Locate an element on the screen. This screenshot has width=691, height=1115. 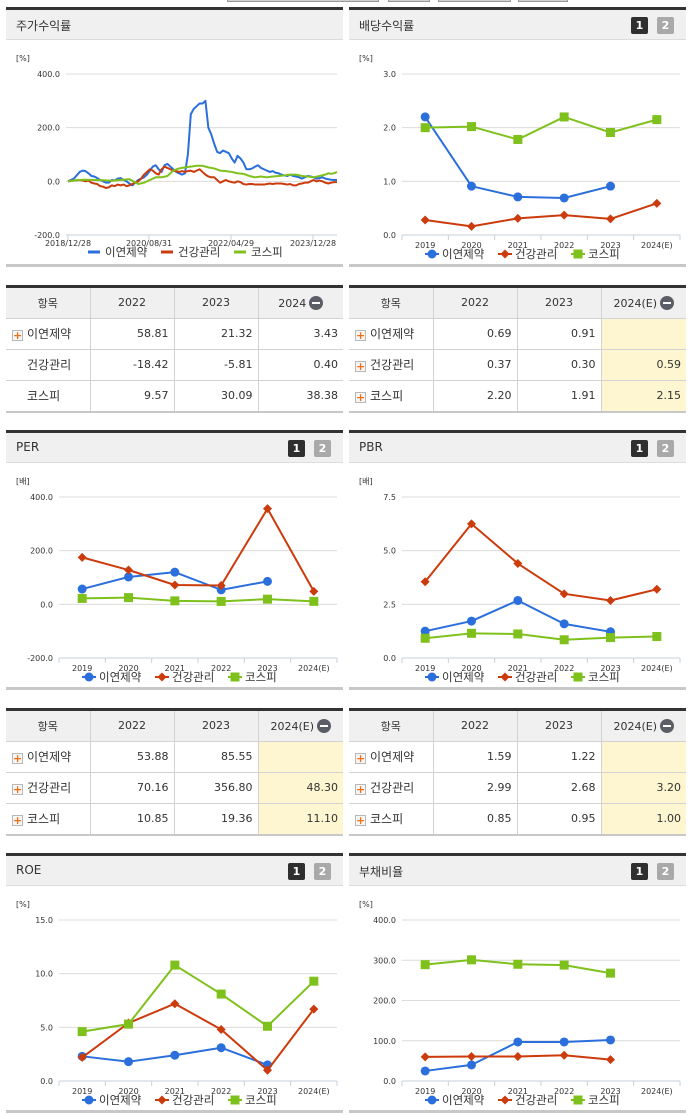
panel-title: PBR is located at coordinates (371, 447).